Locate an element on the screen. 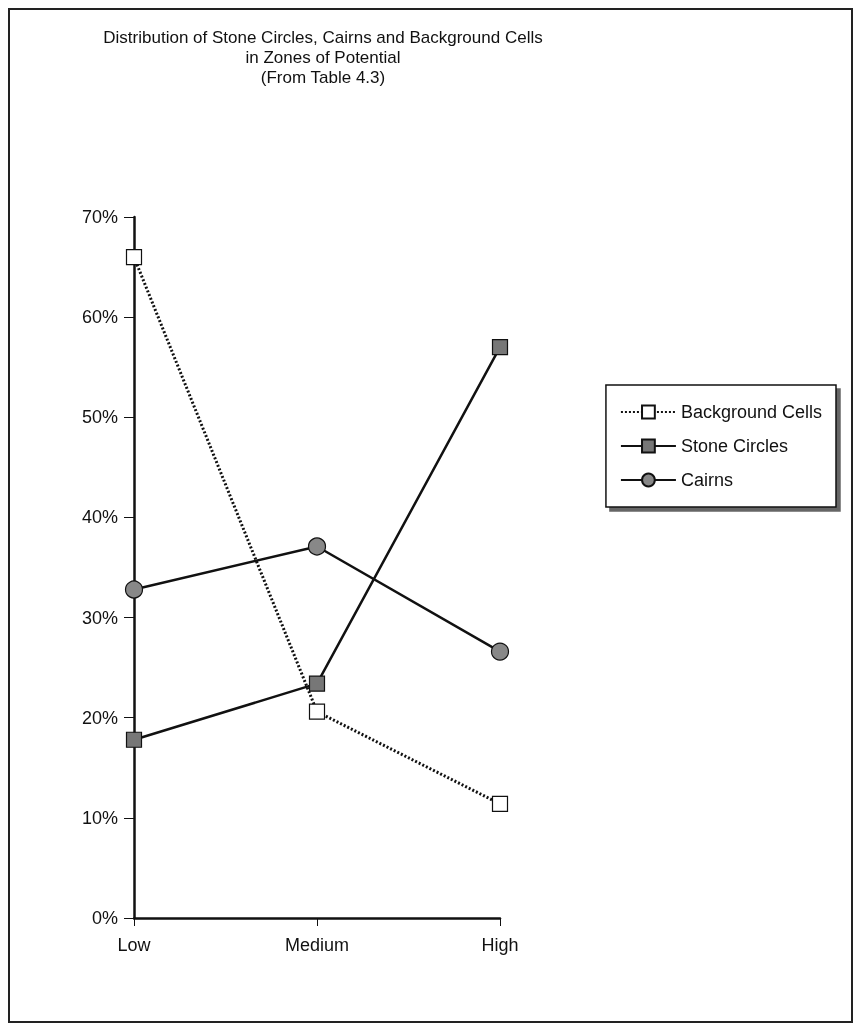  chart-title: Distribution of Stone Circles, Cairns and Background Cells in Zones of Potential is located at coordinates (323, 47).